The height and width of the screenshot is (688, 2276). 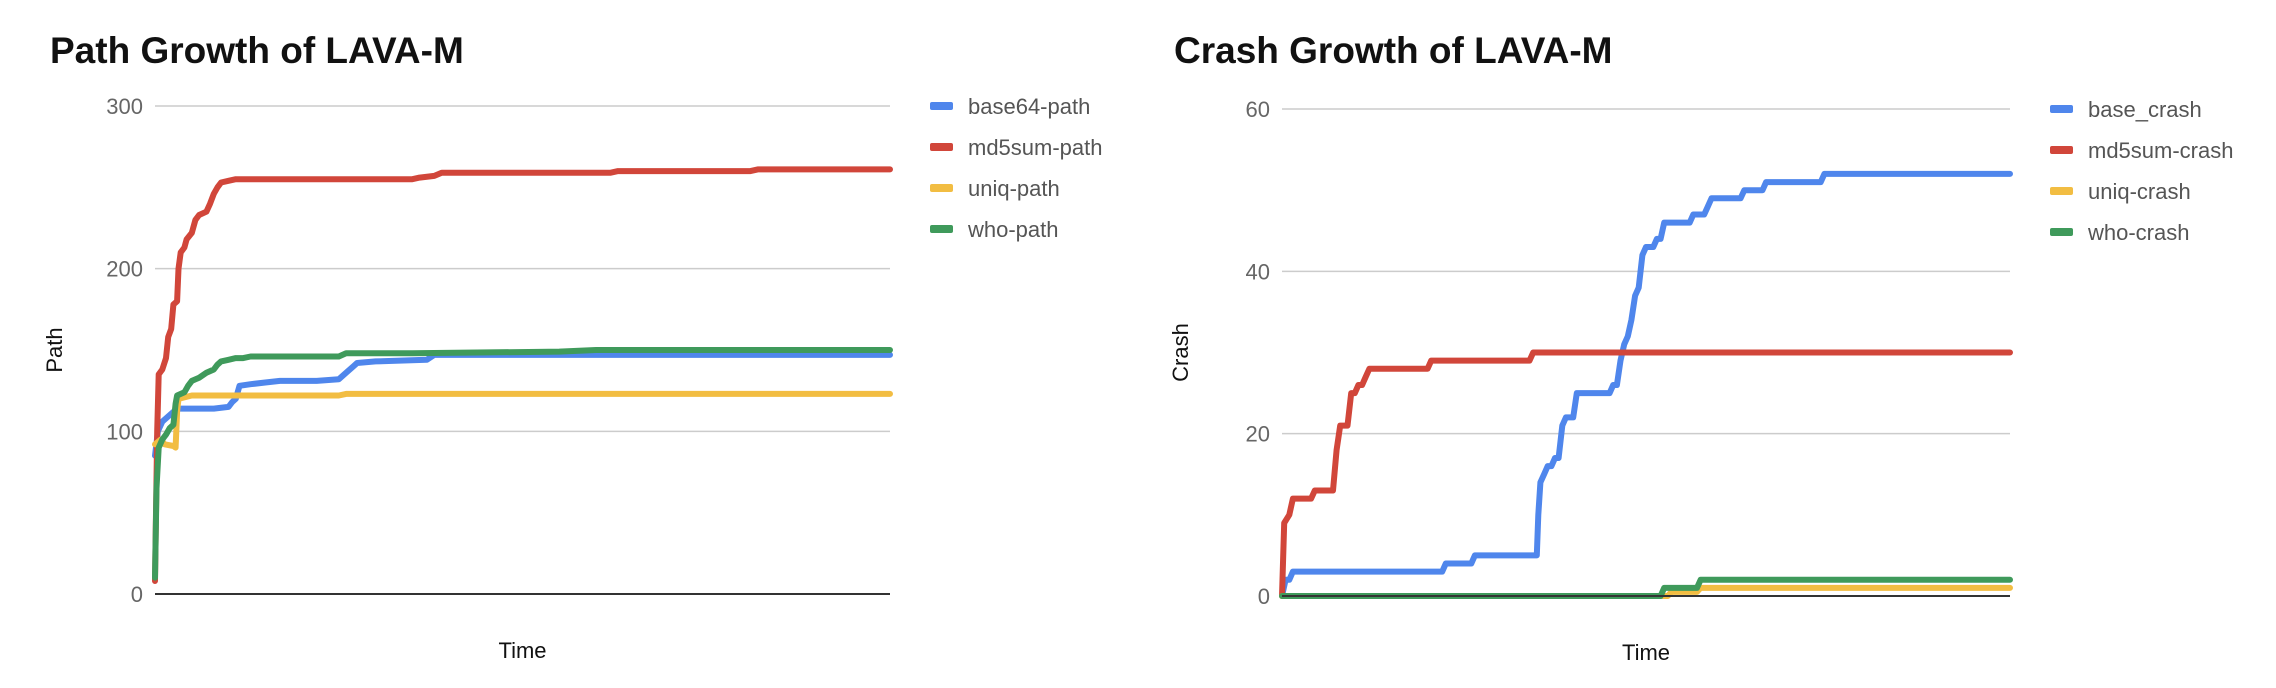 What do you see at coordinates (124, 106) in the screenshot?
I see `y-tick-label: 300` at bounding box center [124, 106].